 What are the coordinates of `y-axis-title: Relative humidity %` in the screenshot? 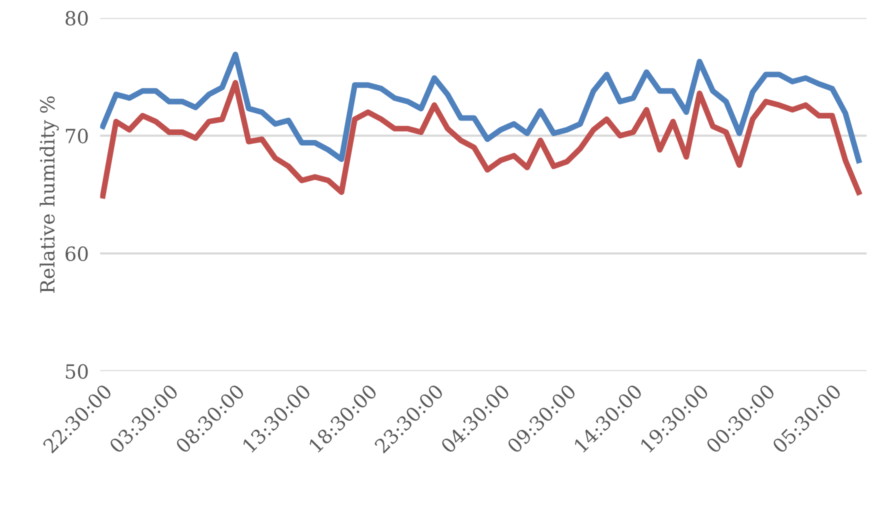 It's located at (49, 194).